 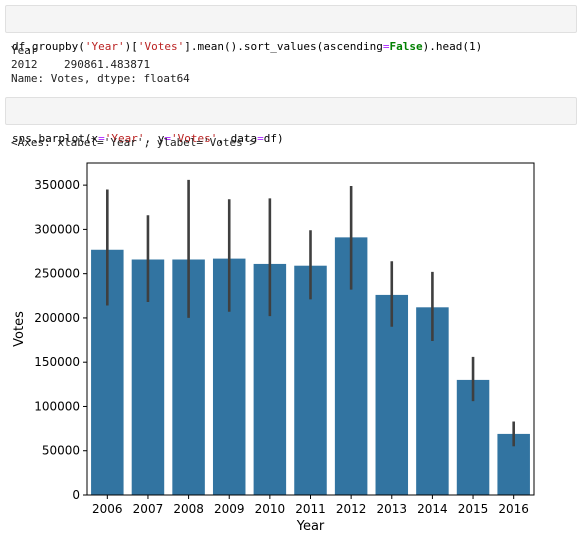 What do you see at coordinates (273, 138) in the screenshot?
I see `code-token: df)` at bounding box center [273, 138].